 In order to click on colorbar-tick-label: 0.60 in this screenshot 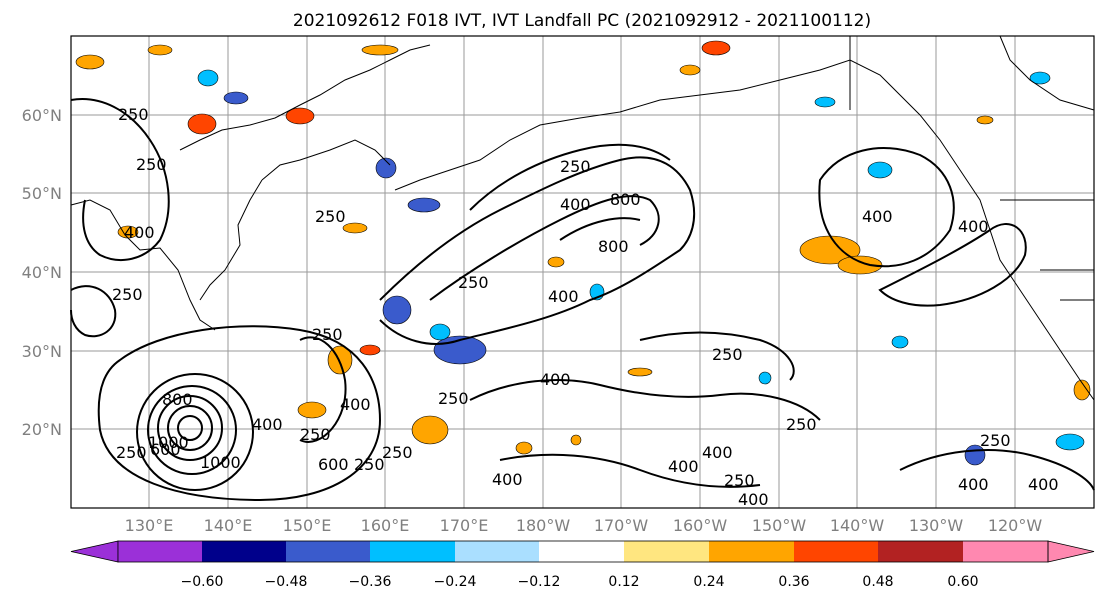, I will do `click(962, 582)`.